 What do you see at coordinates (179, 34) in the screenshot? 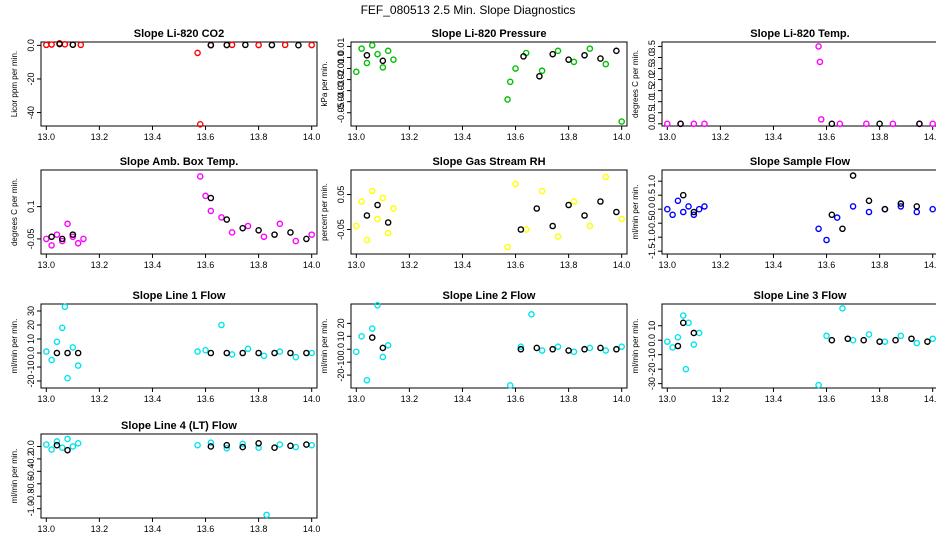
I see `panel-title: Slope Li-820 CO2` at bounding box center [179, 34].